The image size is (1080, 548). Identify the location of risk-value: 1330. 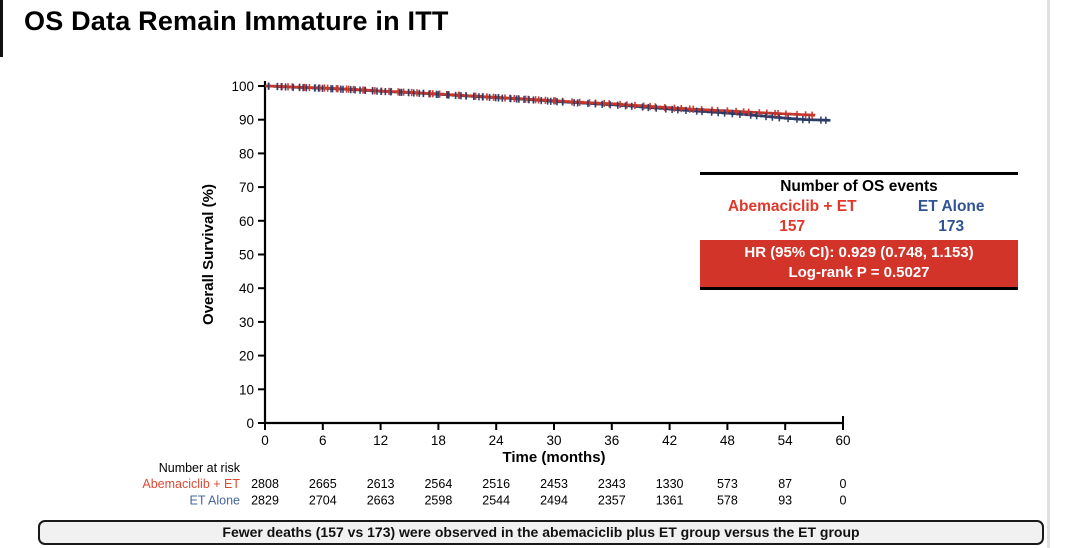
(670, 484).